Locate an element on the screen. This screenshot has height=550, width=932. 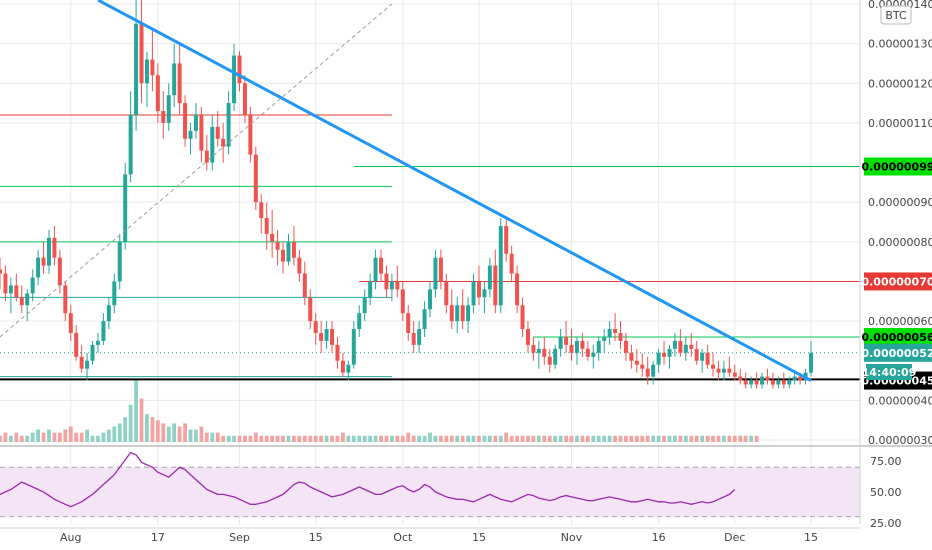
rsi-tick-label: 25.00 is located at coordinates (886, 523).